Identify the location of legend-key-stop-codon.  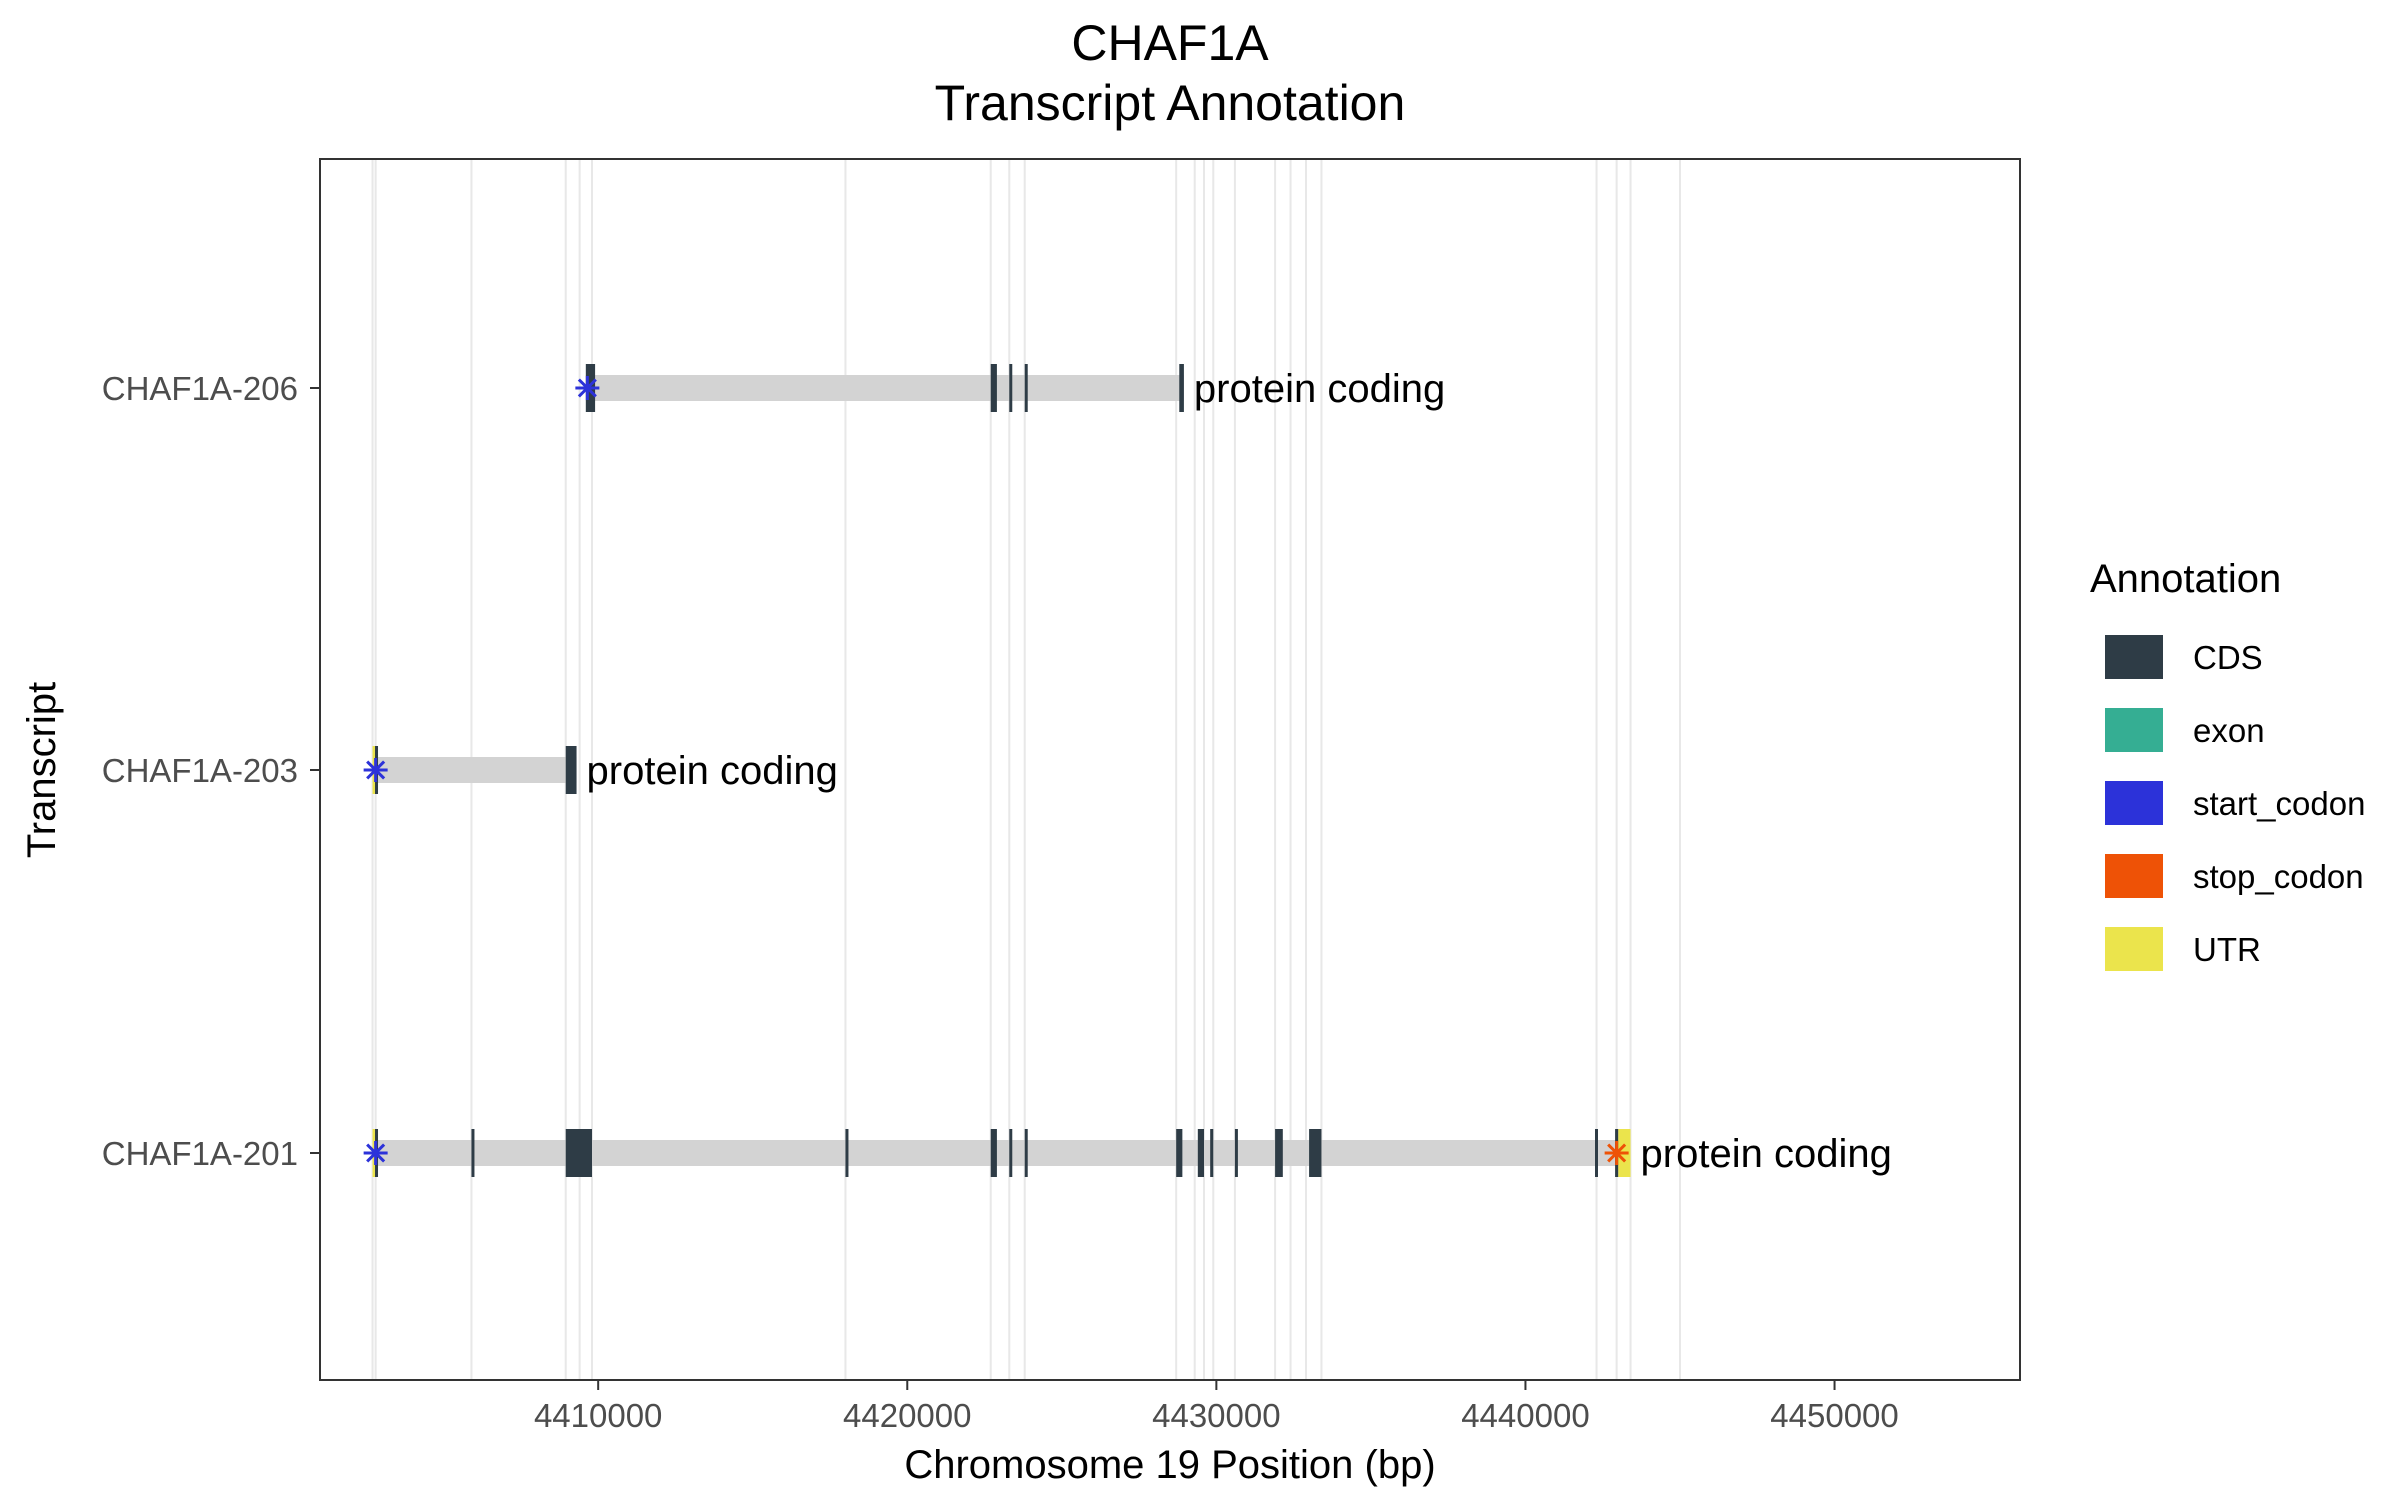
(2134, 876).